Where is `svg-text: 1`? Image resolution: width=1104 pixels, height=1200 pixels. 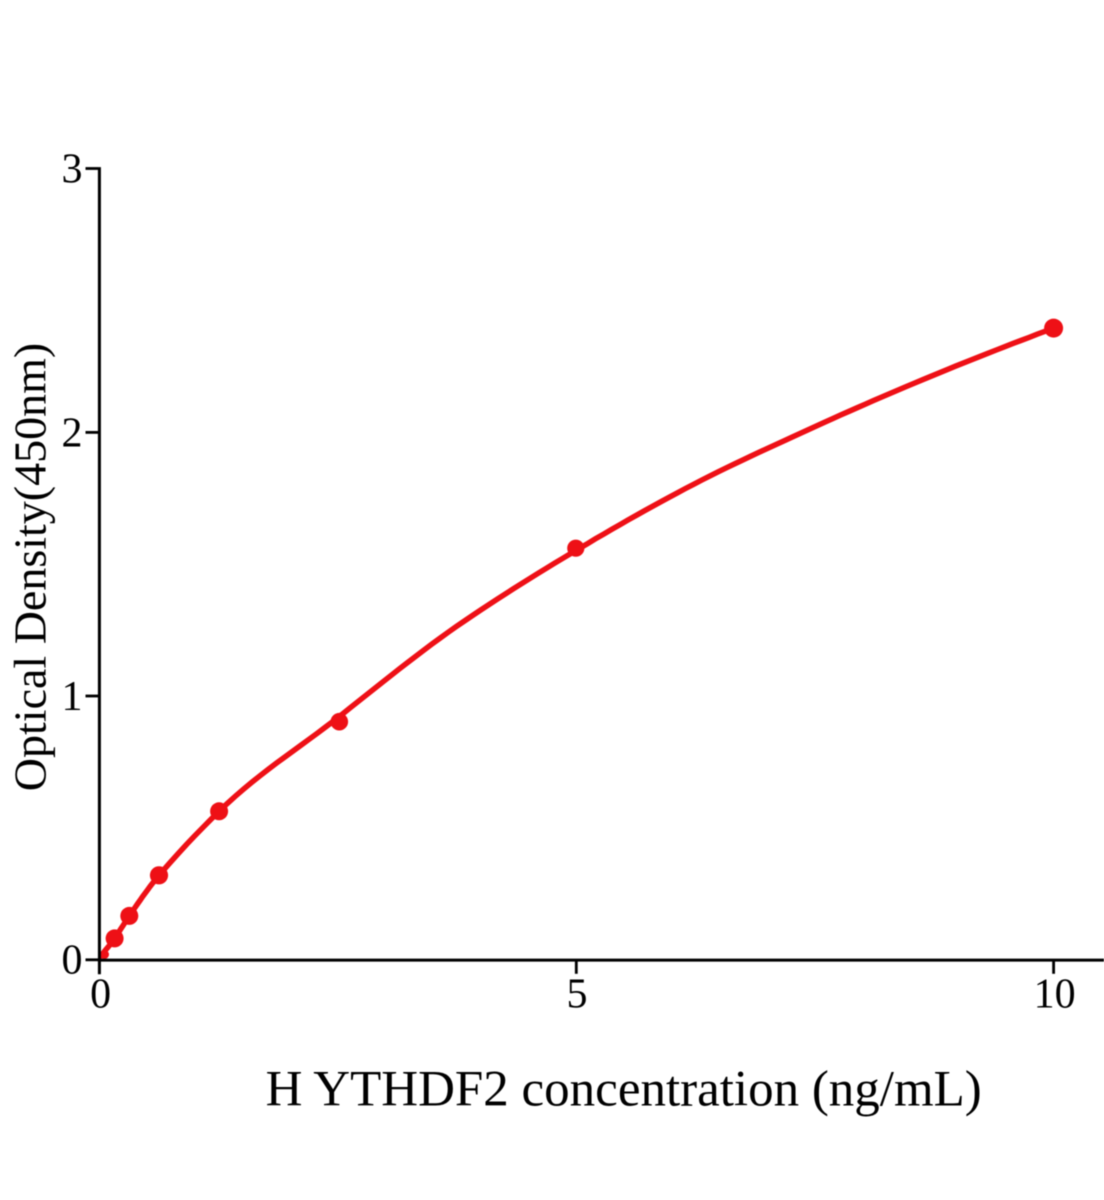
svg-text: 1 is located at coordinates (72, 697).